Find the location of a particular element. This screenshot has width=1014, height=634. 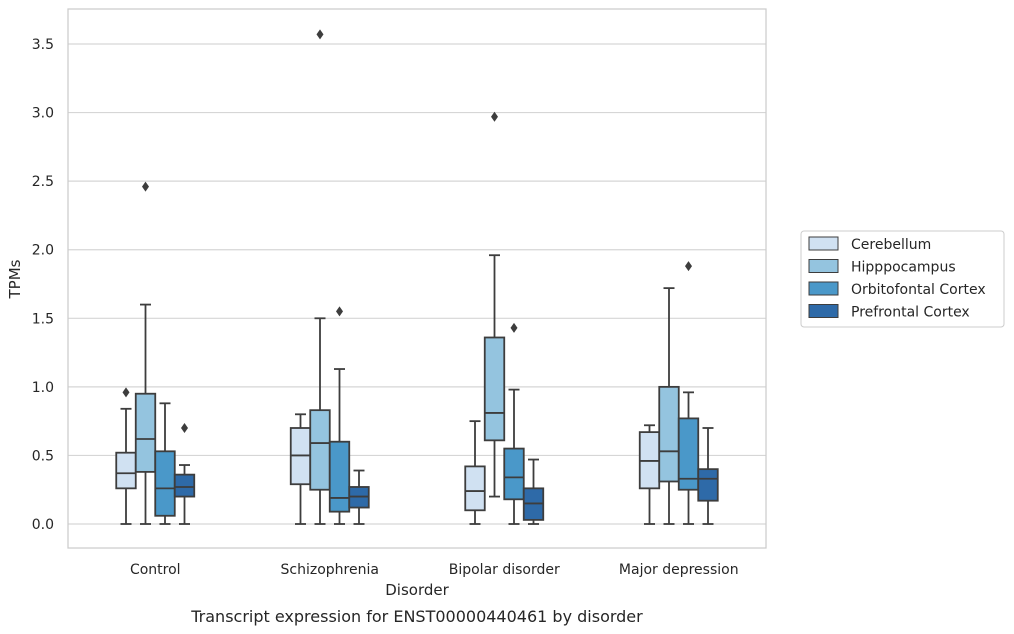

x-tick-label: Major depression is located at coordinates (679, 570).